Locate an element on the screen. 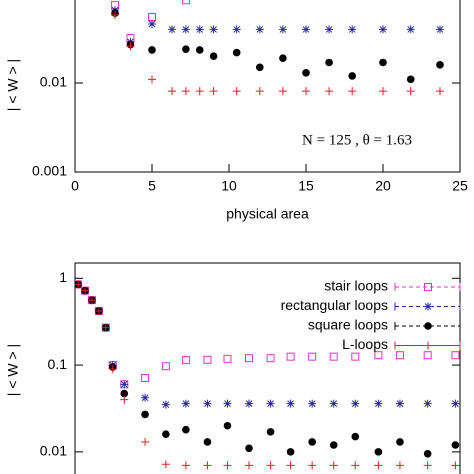 The width and height of the screenshot is (474, 474). y-tick-label: 0.001 is located at coordinates (49, 171).